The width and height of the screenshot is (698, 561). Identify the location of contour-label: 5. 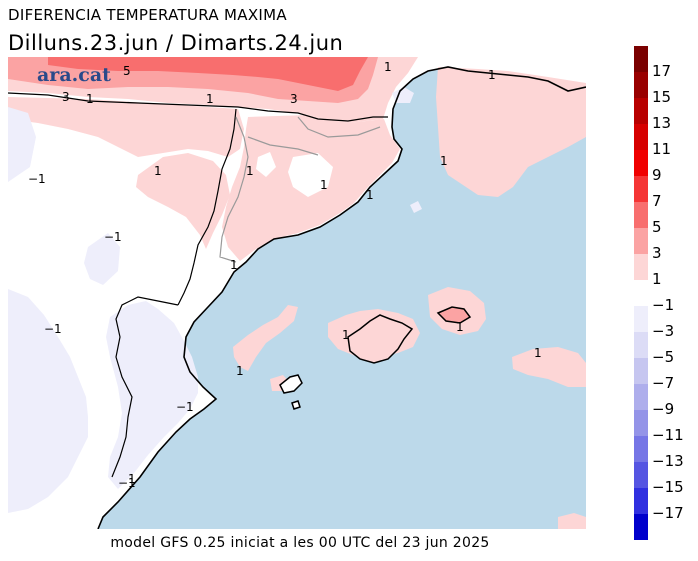
(127, 71).